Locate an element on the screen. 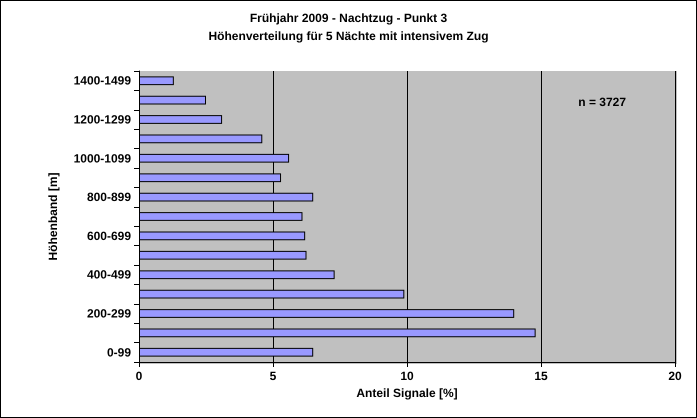 The height and width of the screenshot is (418, 697). y-tick-label: 200-299 is located at coordinates (109, 313).